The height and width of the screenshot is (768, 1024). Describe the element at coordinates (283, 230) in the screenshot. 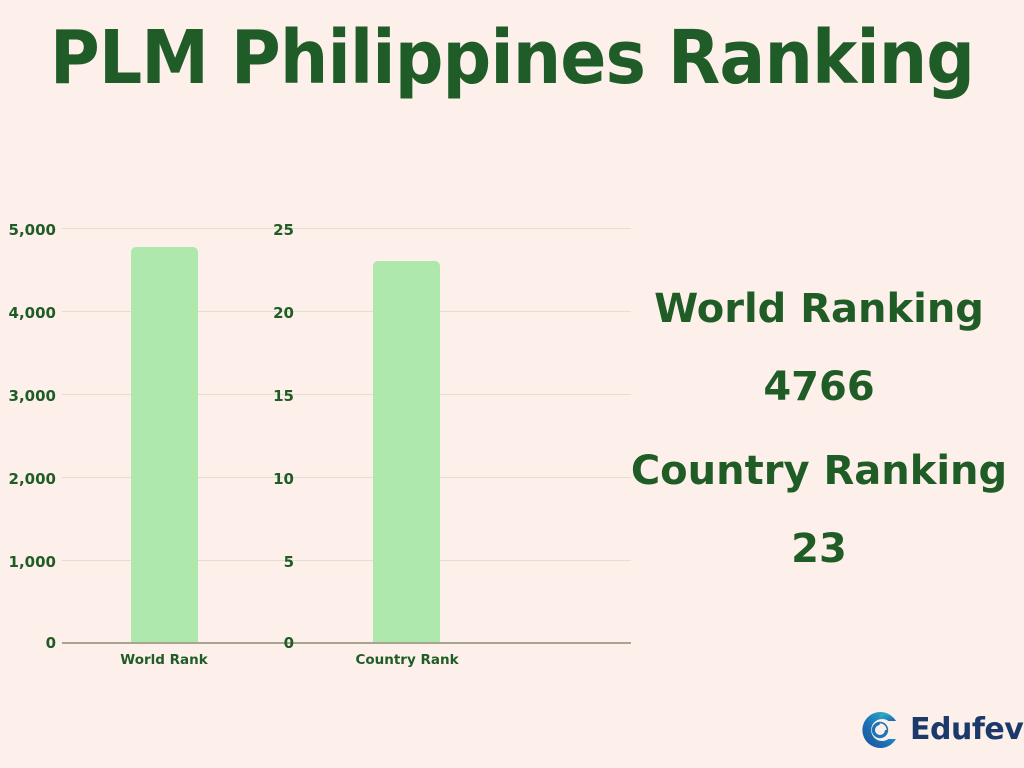

I see `y-tick-right-25: 25` at that location.